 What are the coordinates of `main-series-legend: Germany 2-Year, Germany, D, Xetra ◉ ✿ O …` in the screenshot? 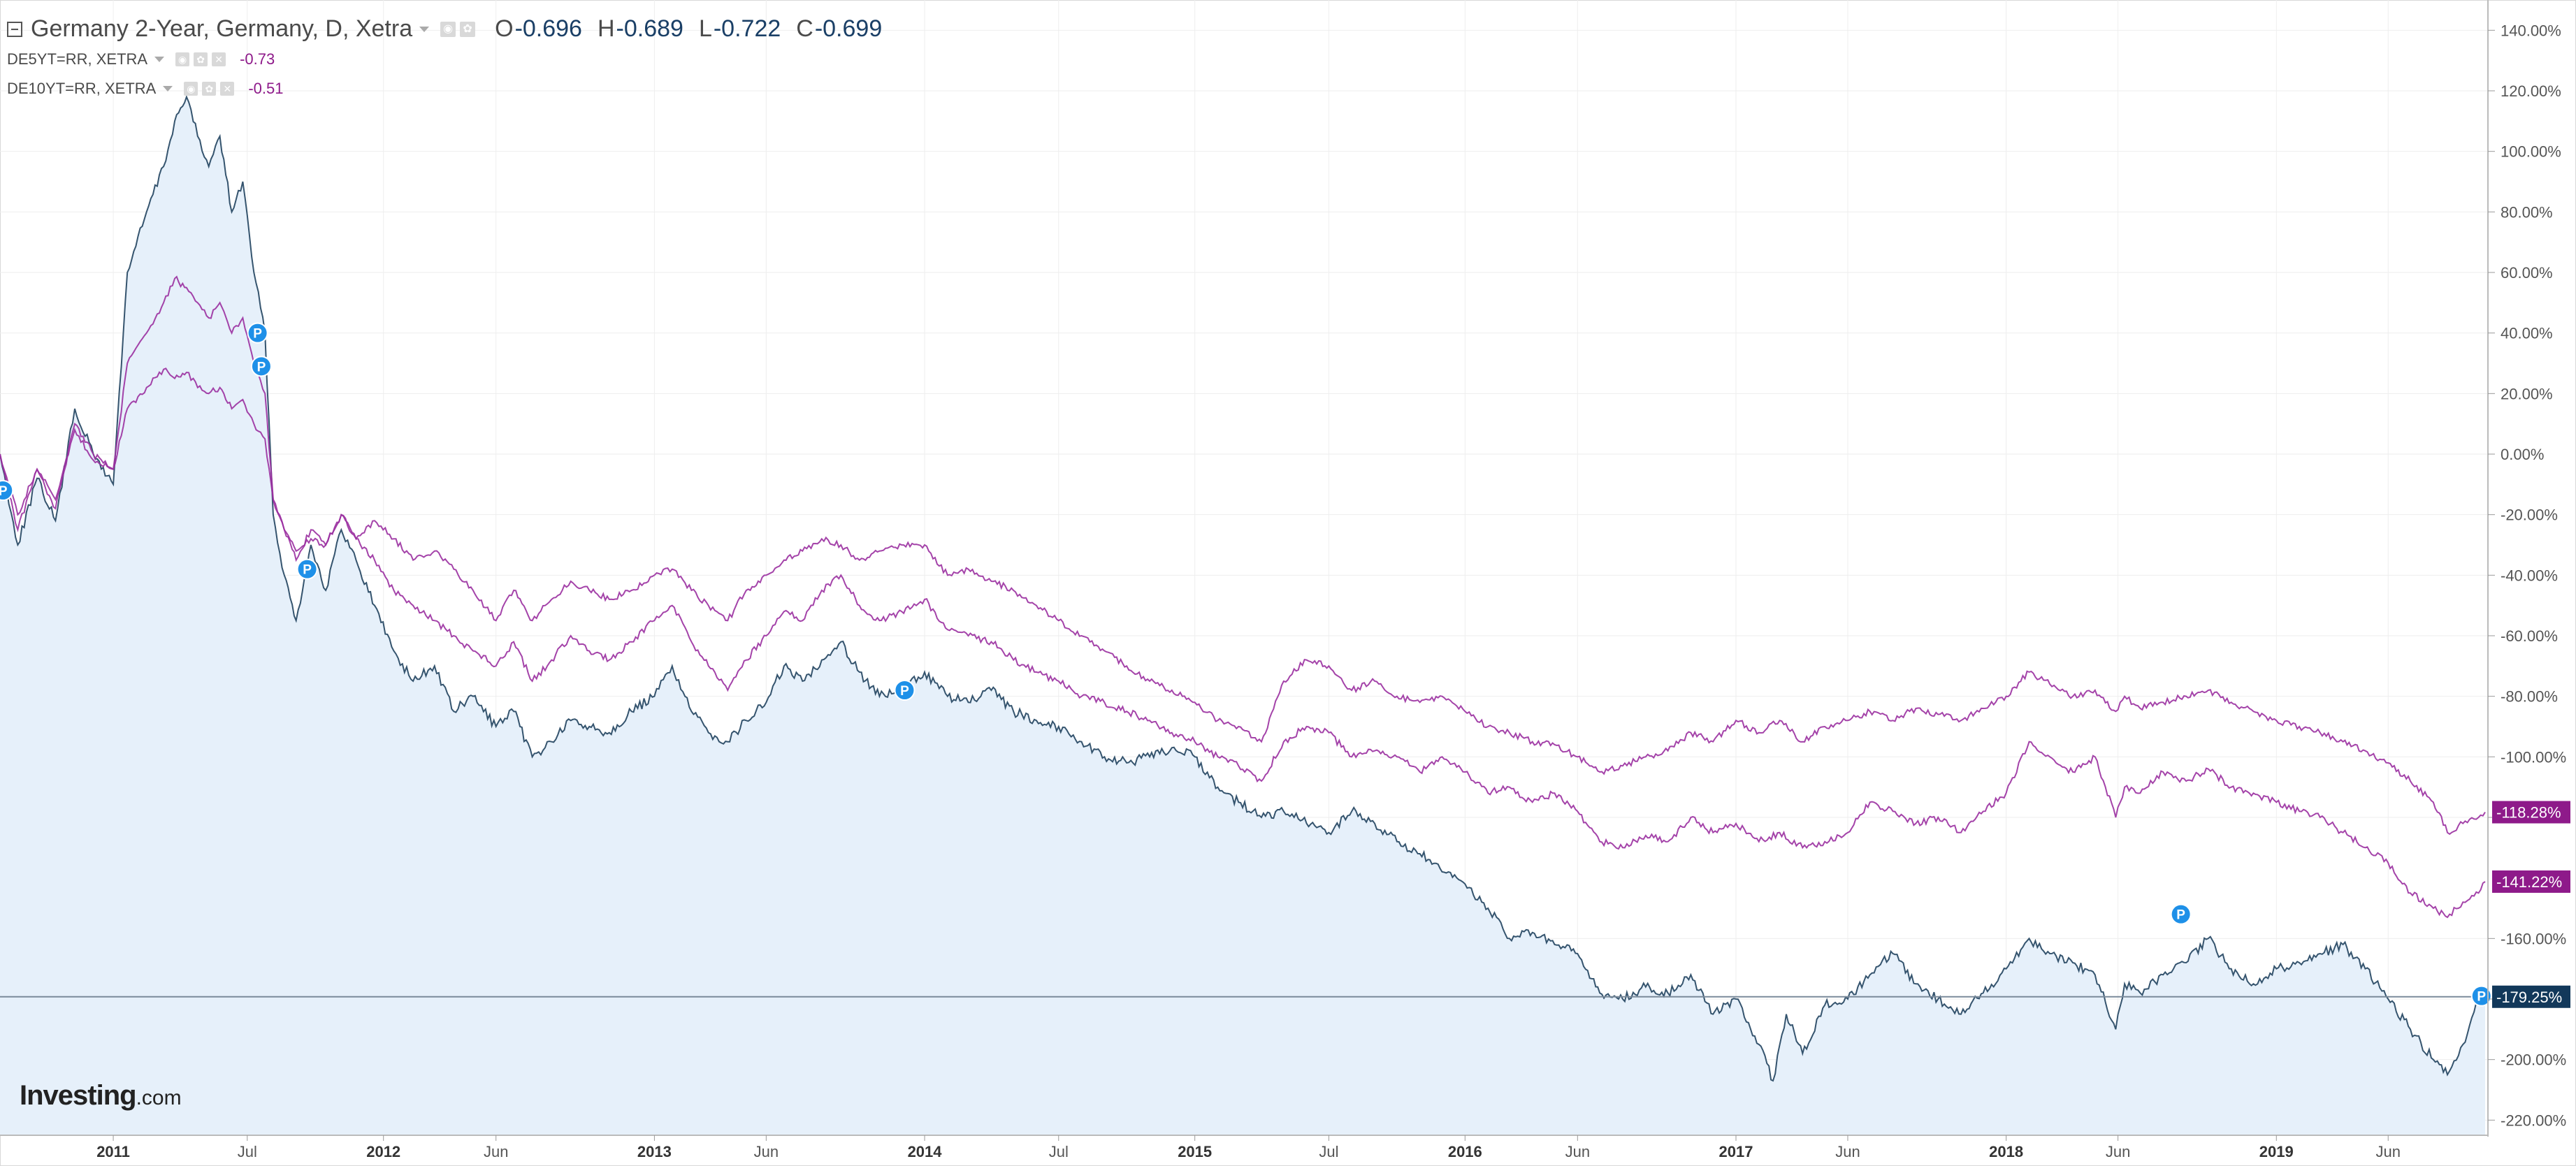 It's located at (444, 29).